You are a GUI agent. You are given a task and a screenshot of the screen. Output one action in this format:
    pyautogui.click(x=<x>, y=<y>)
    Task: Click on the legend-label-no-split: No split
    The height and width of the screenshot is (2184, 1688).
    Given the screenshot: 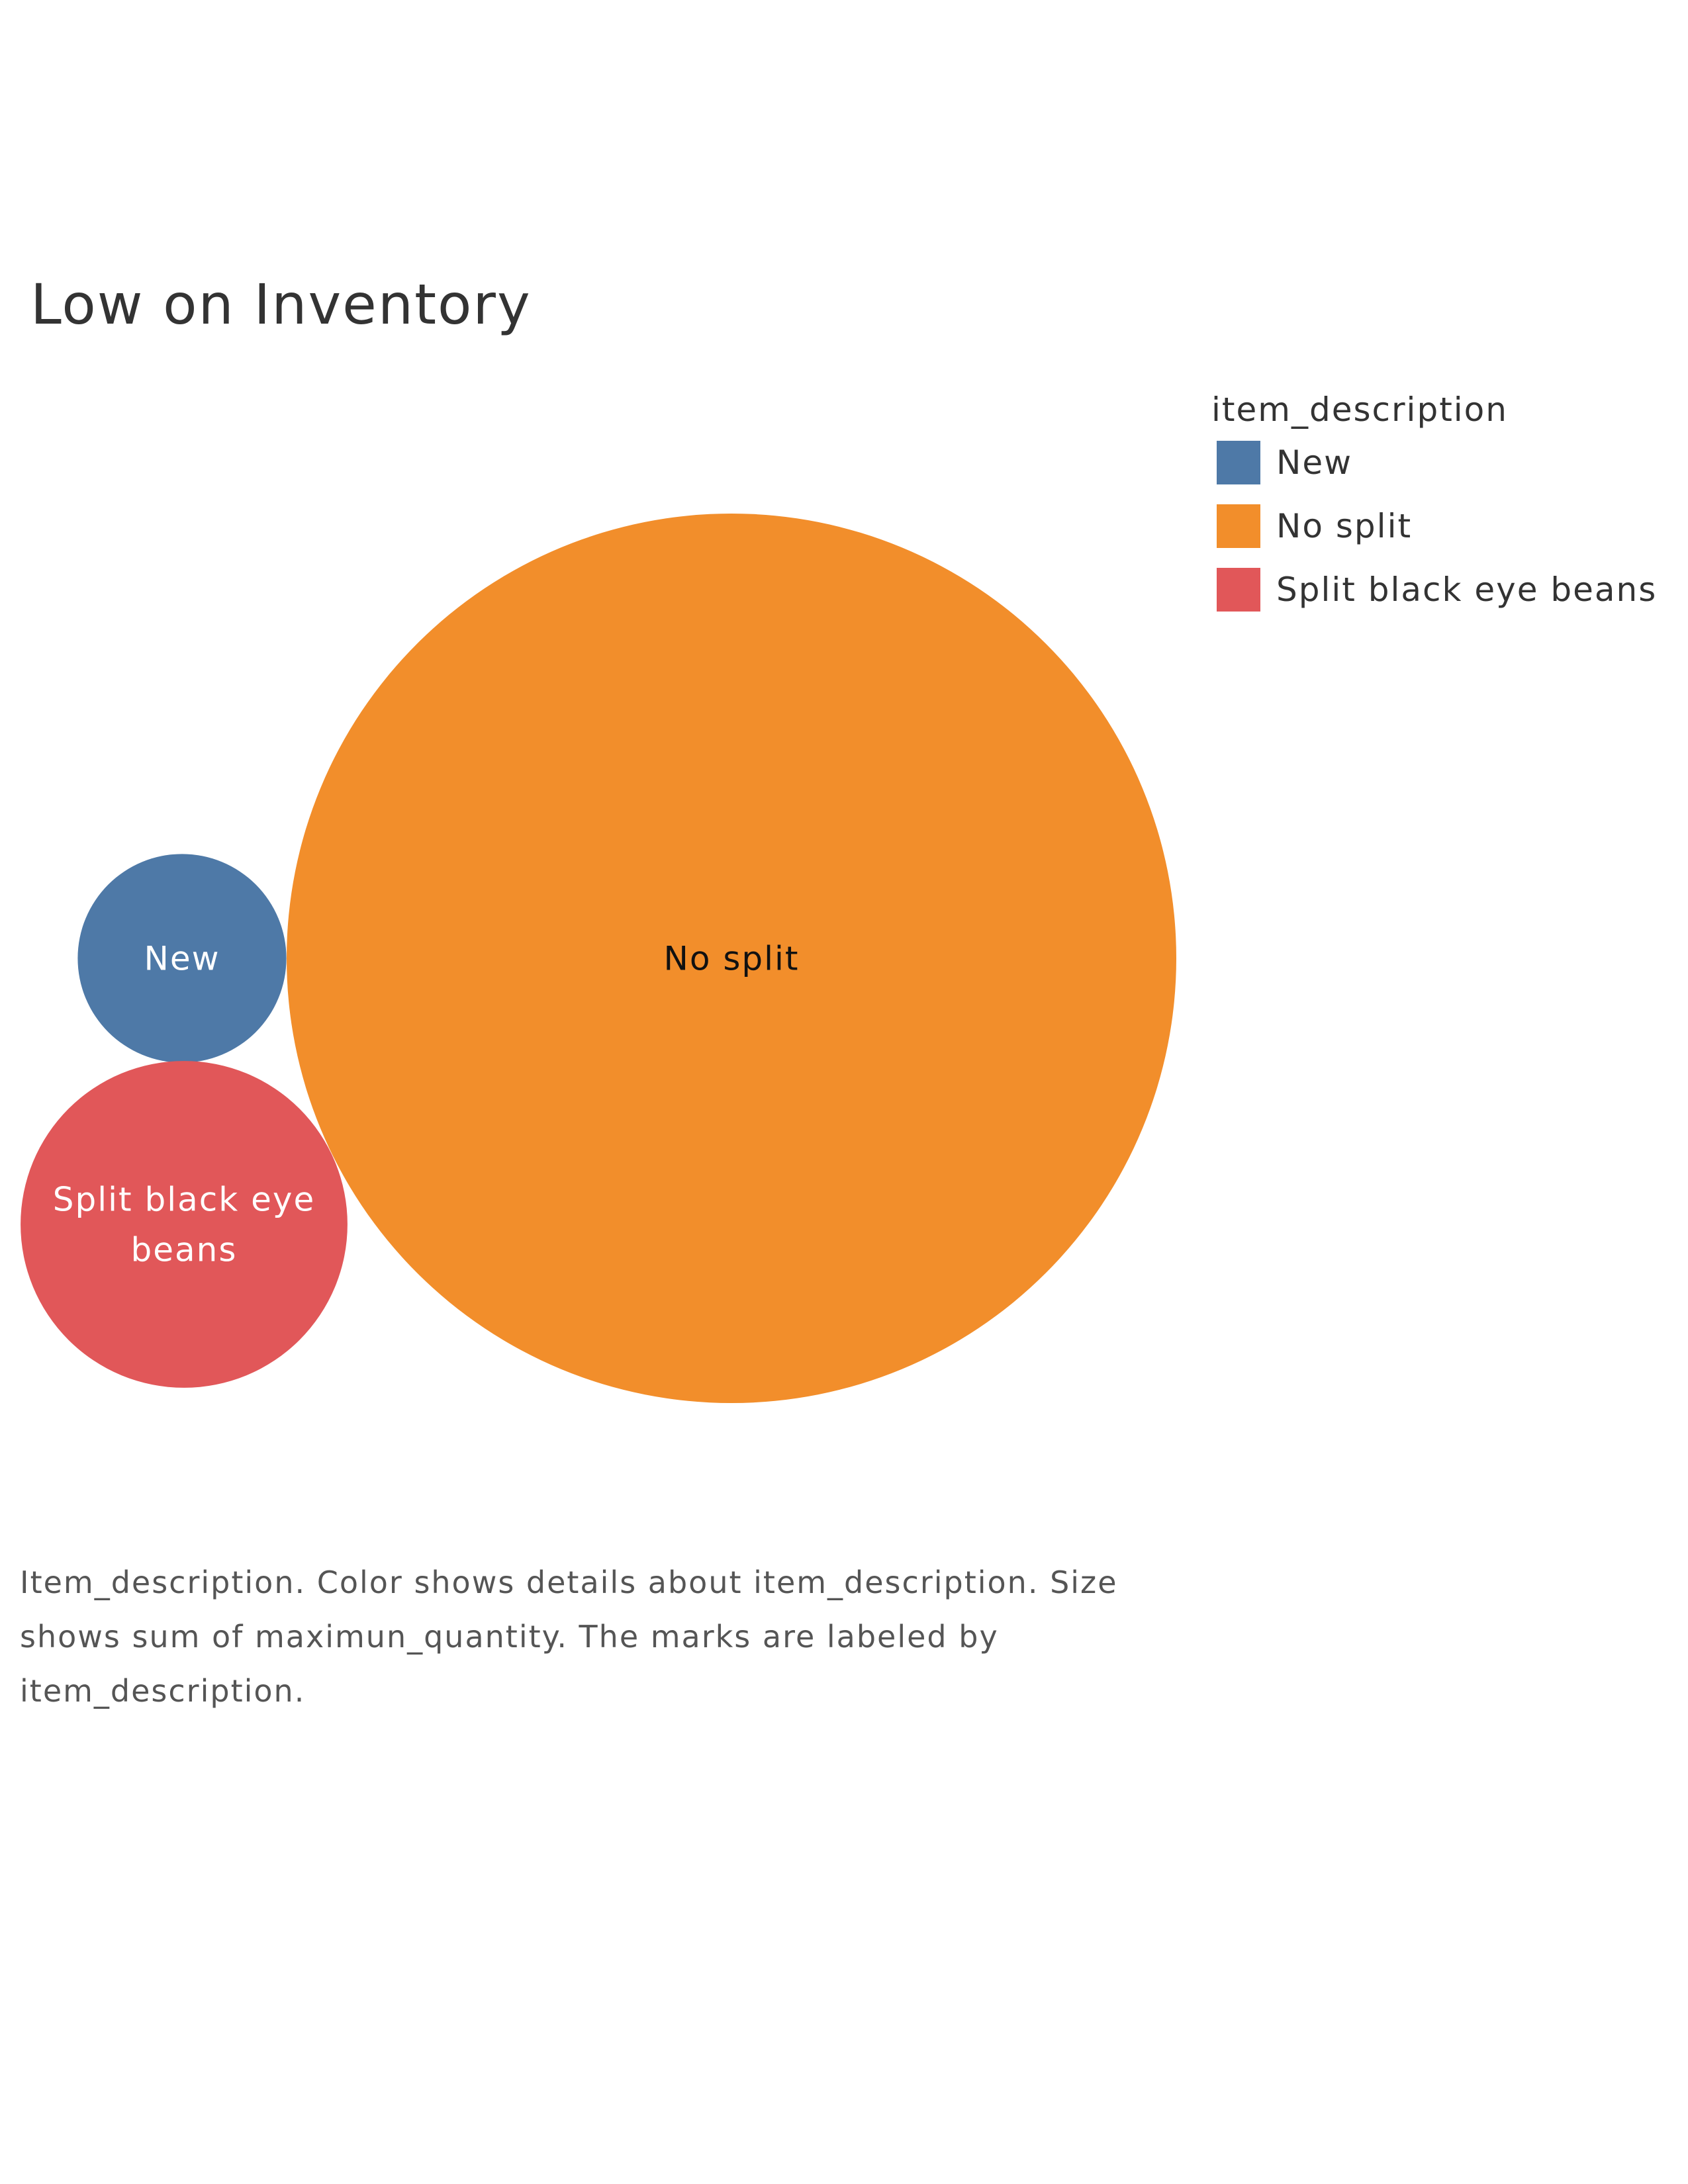 What is the action you would take?
    pyautogui.click(x=1344, y=526)
    